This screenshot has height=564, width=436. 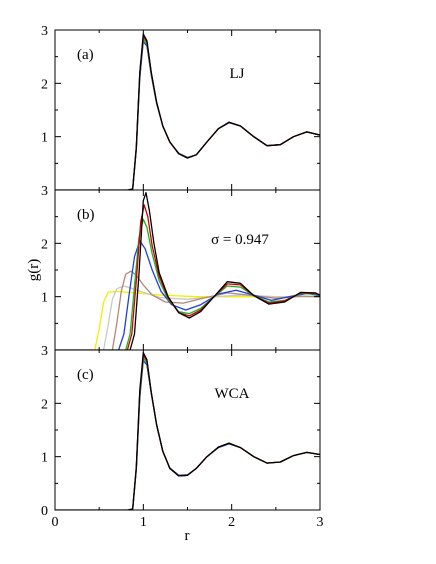 I want to click on x-tick-label: 2, so click(x=231, y=522).